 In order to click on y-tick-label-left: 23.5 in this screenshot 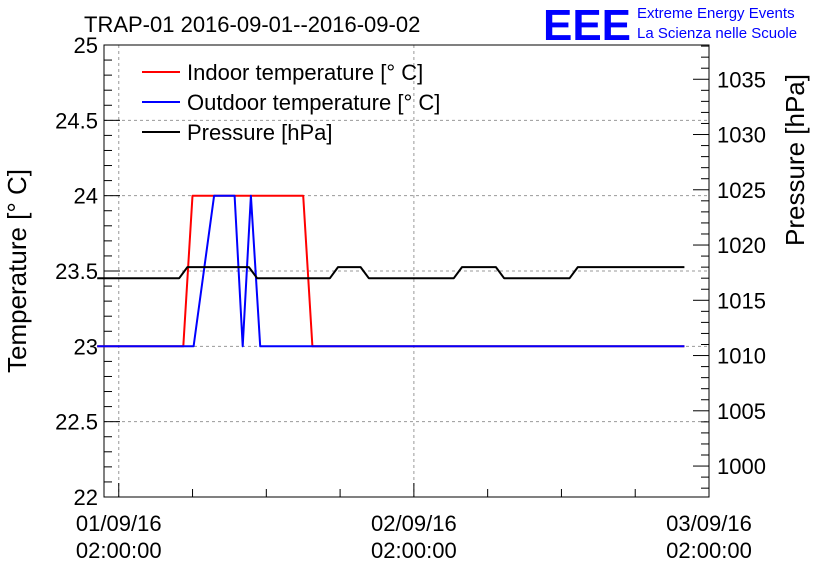, I will do `click(76, 271)`.